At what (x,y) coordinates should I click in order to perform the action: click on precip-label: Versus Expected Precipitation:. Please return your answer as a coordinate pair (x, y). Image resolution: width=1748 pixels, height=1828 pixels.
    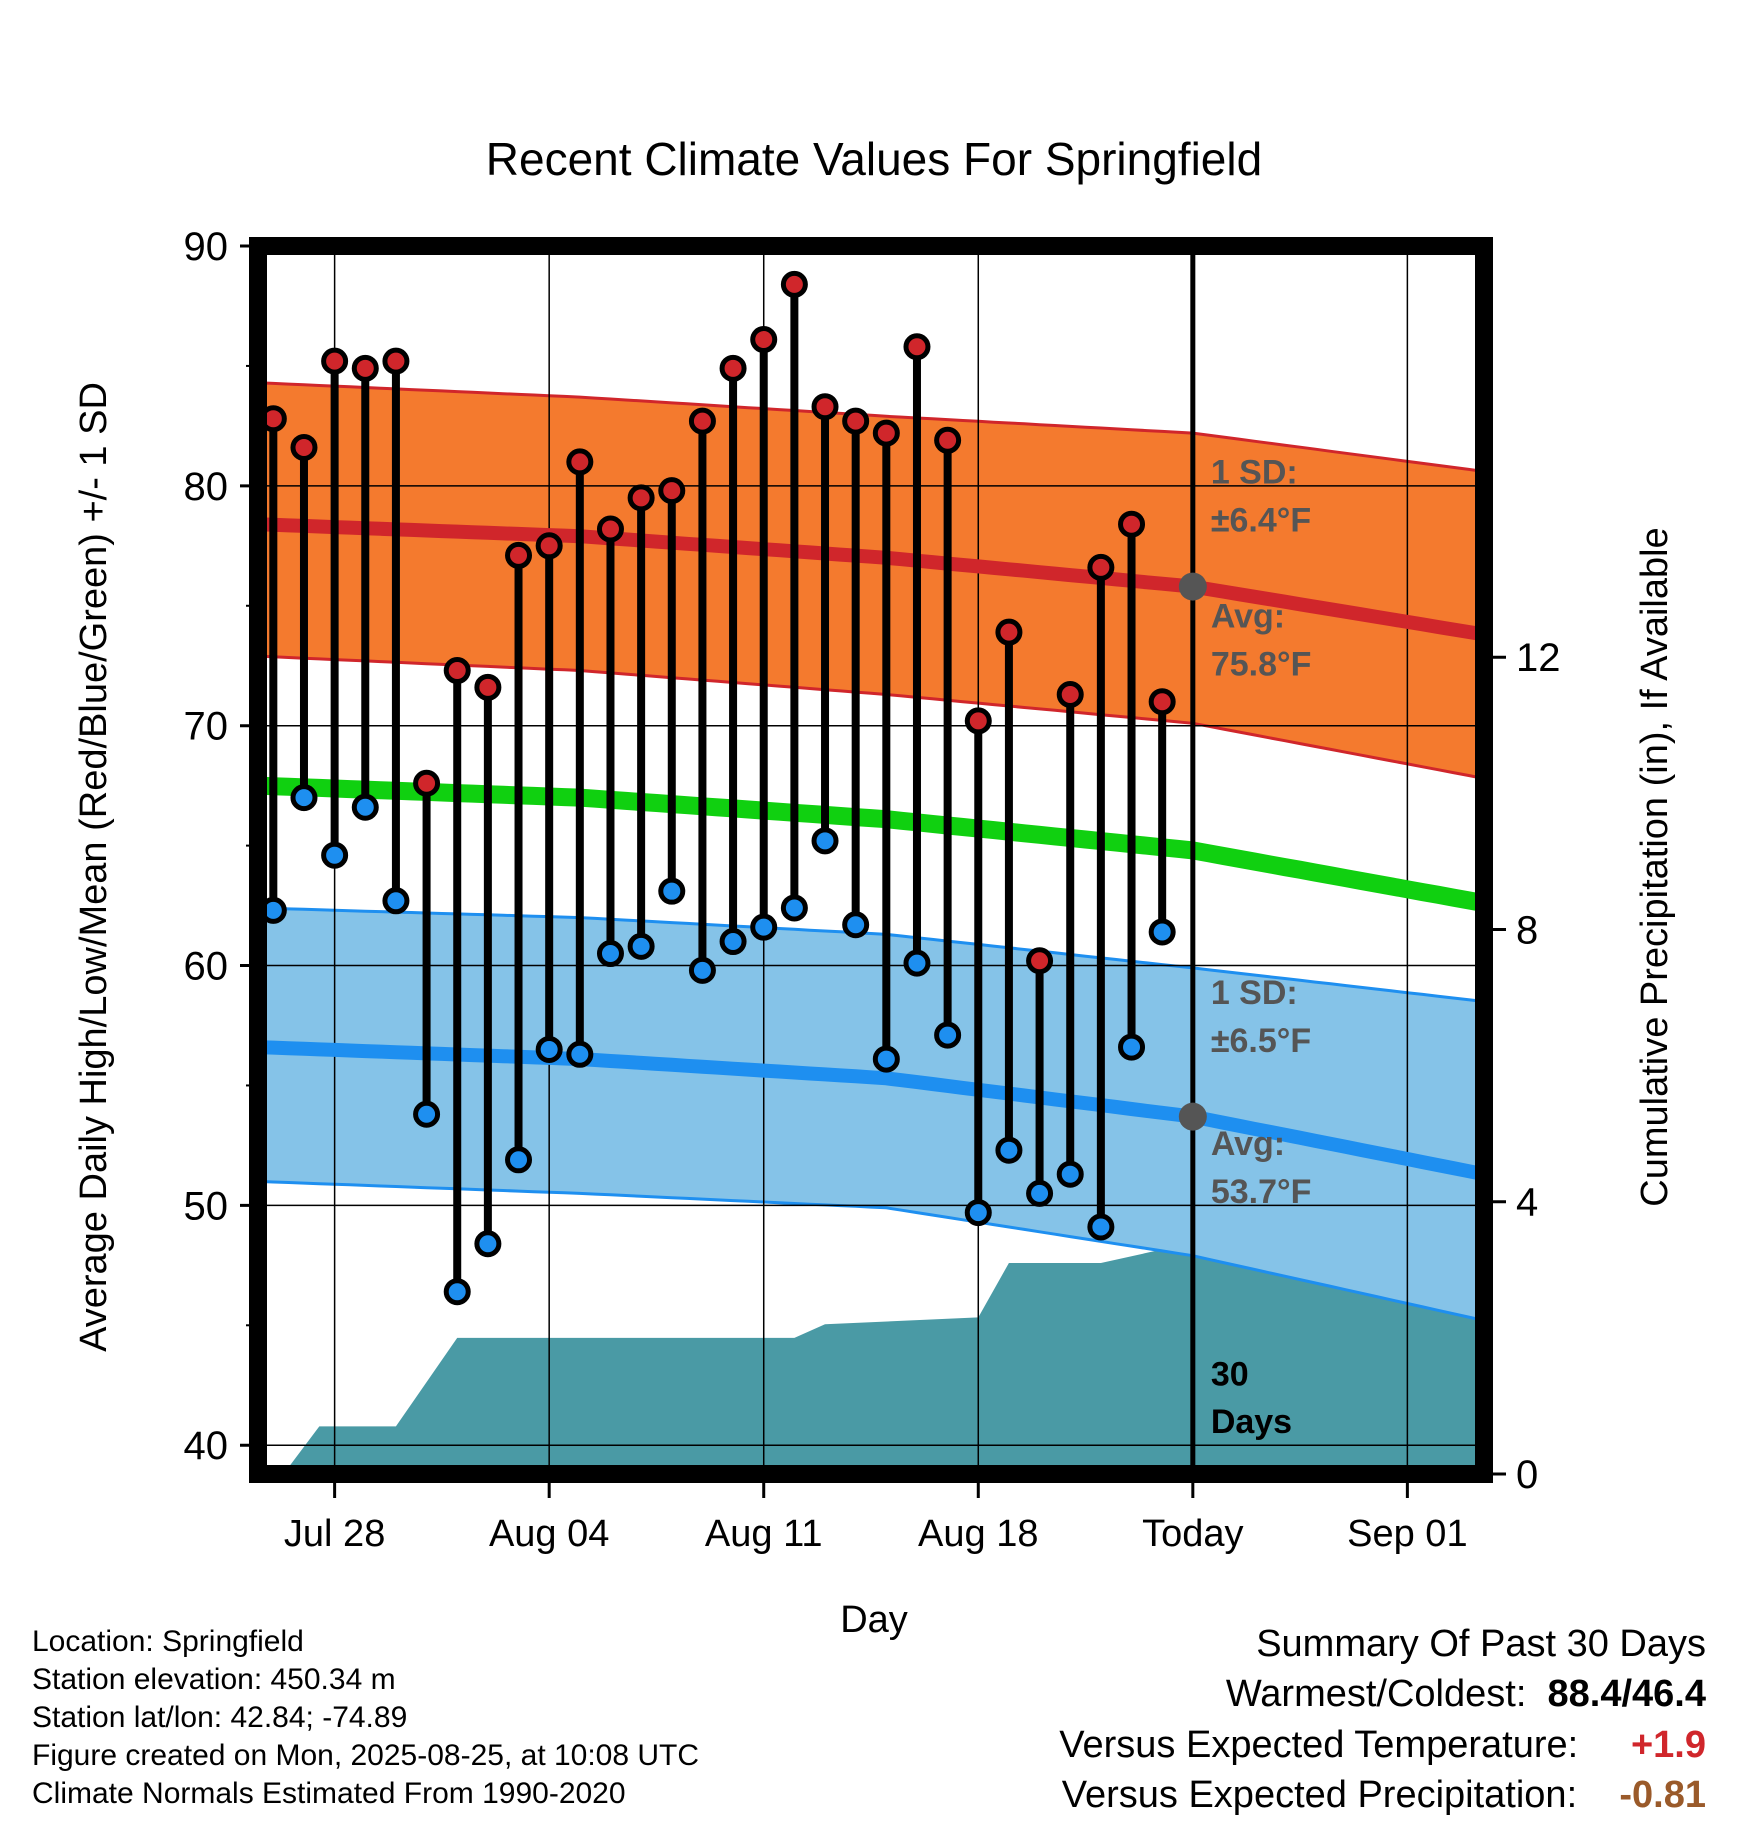
    Looking at the image, I should click on (1319, 1795).